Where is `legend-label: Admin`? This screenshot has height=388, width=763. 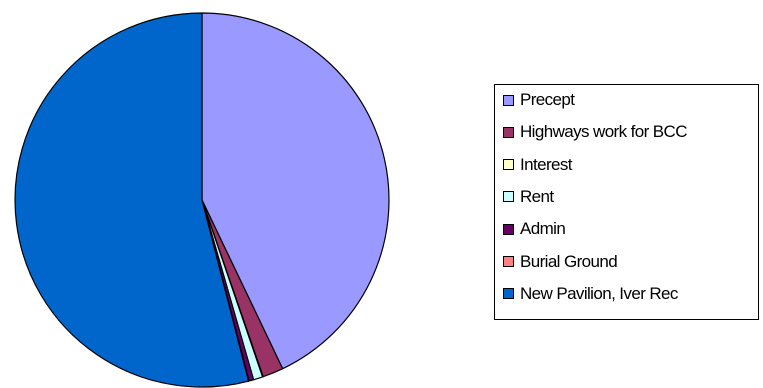
legend-label: Admin is located at coordinates (543, 229).